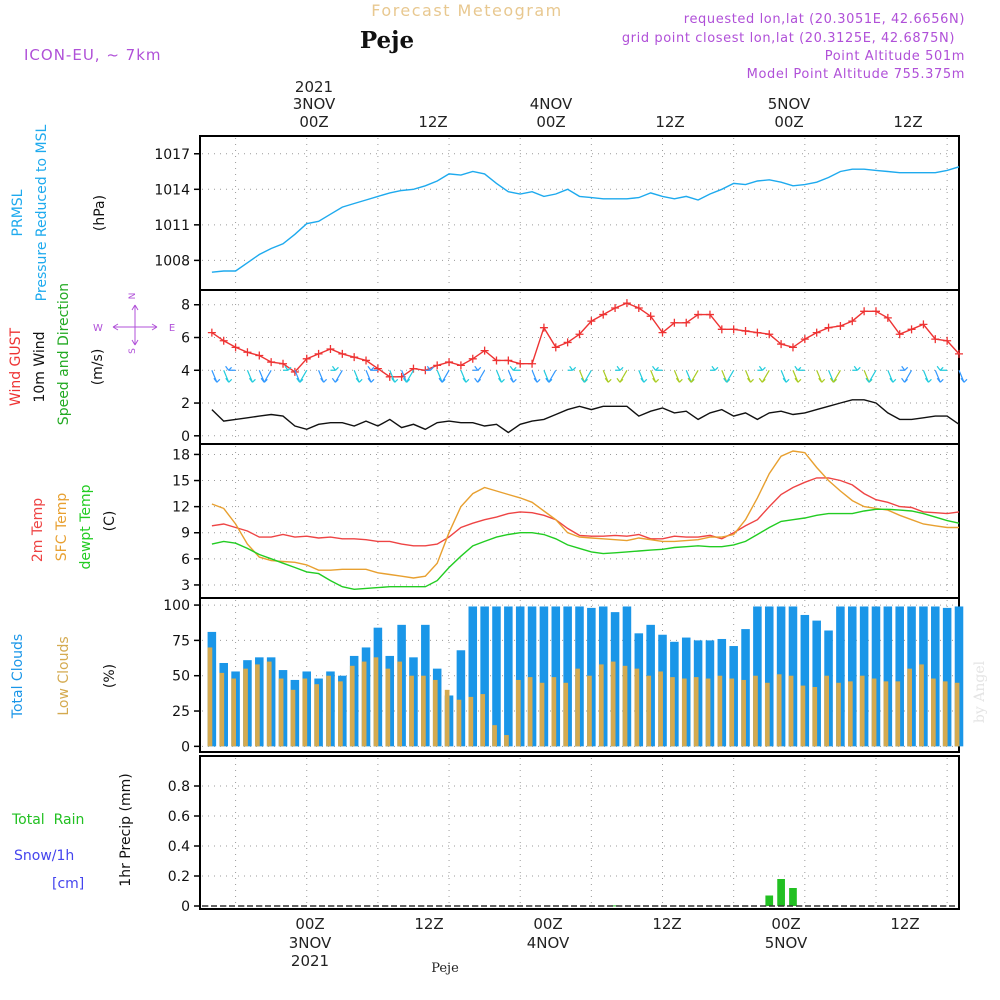 This screenshot has height=1000, width=1000. Describe the element at coordinates (185, 404) in the screenshot. I see `wind-ytick-label: 2` at that location.